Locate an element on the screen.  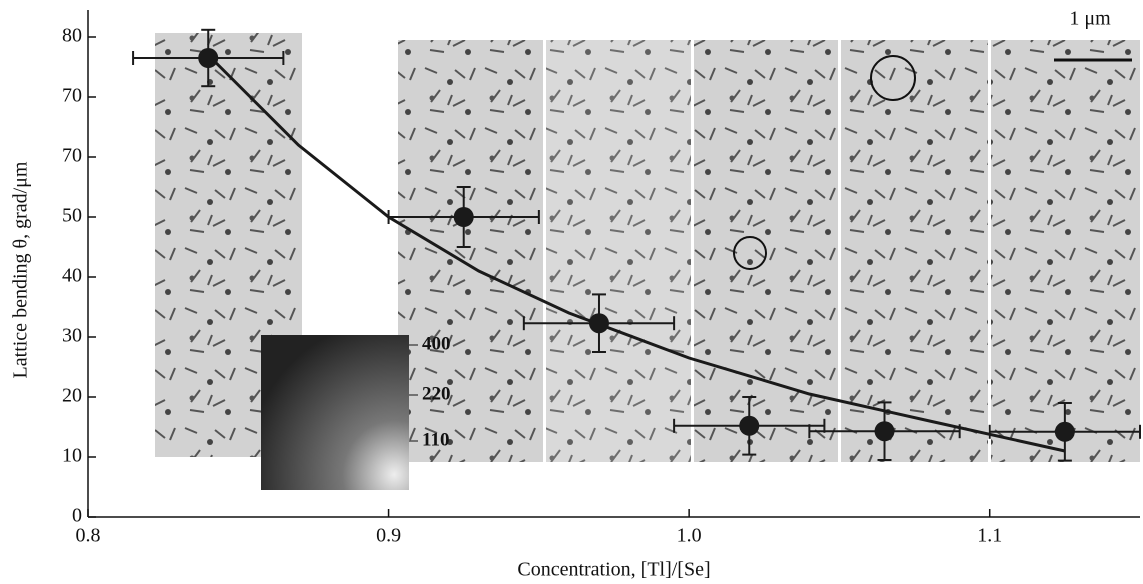
y-tick-label: 80 is located at coordinates (72, 36).